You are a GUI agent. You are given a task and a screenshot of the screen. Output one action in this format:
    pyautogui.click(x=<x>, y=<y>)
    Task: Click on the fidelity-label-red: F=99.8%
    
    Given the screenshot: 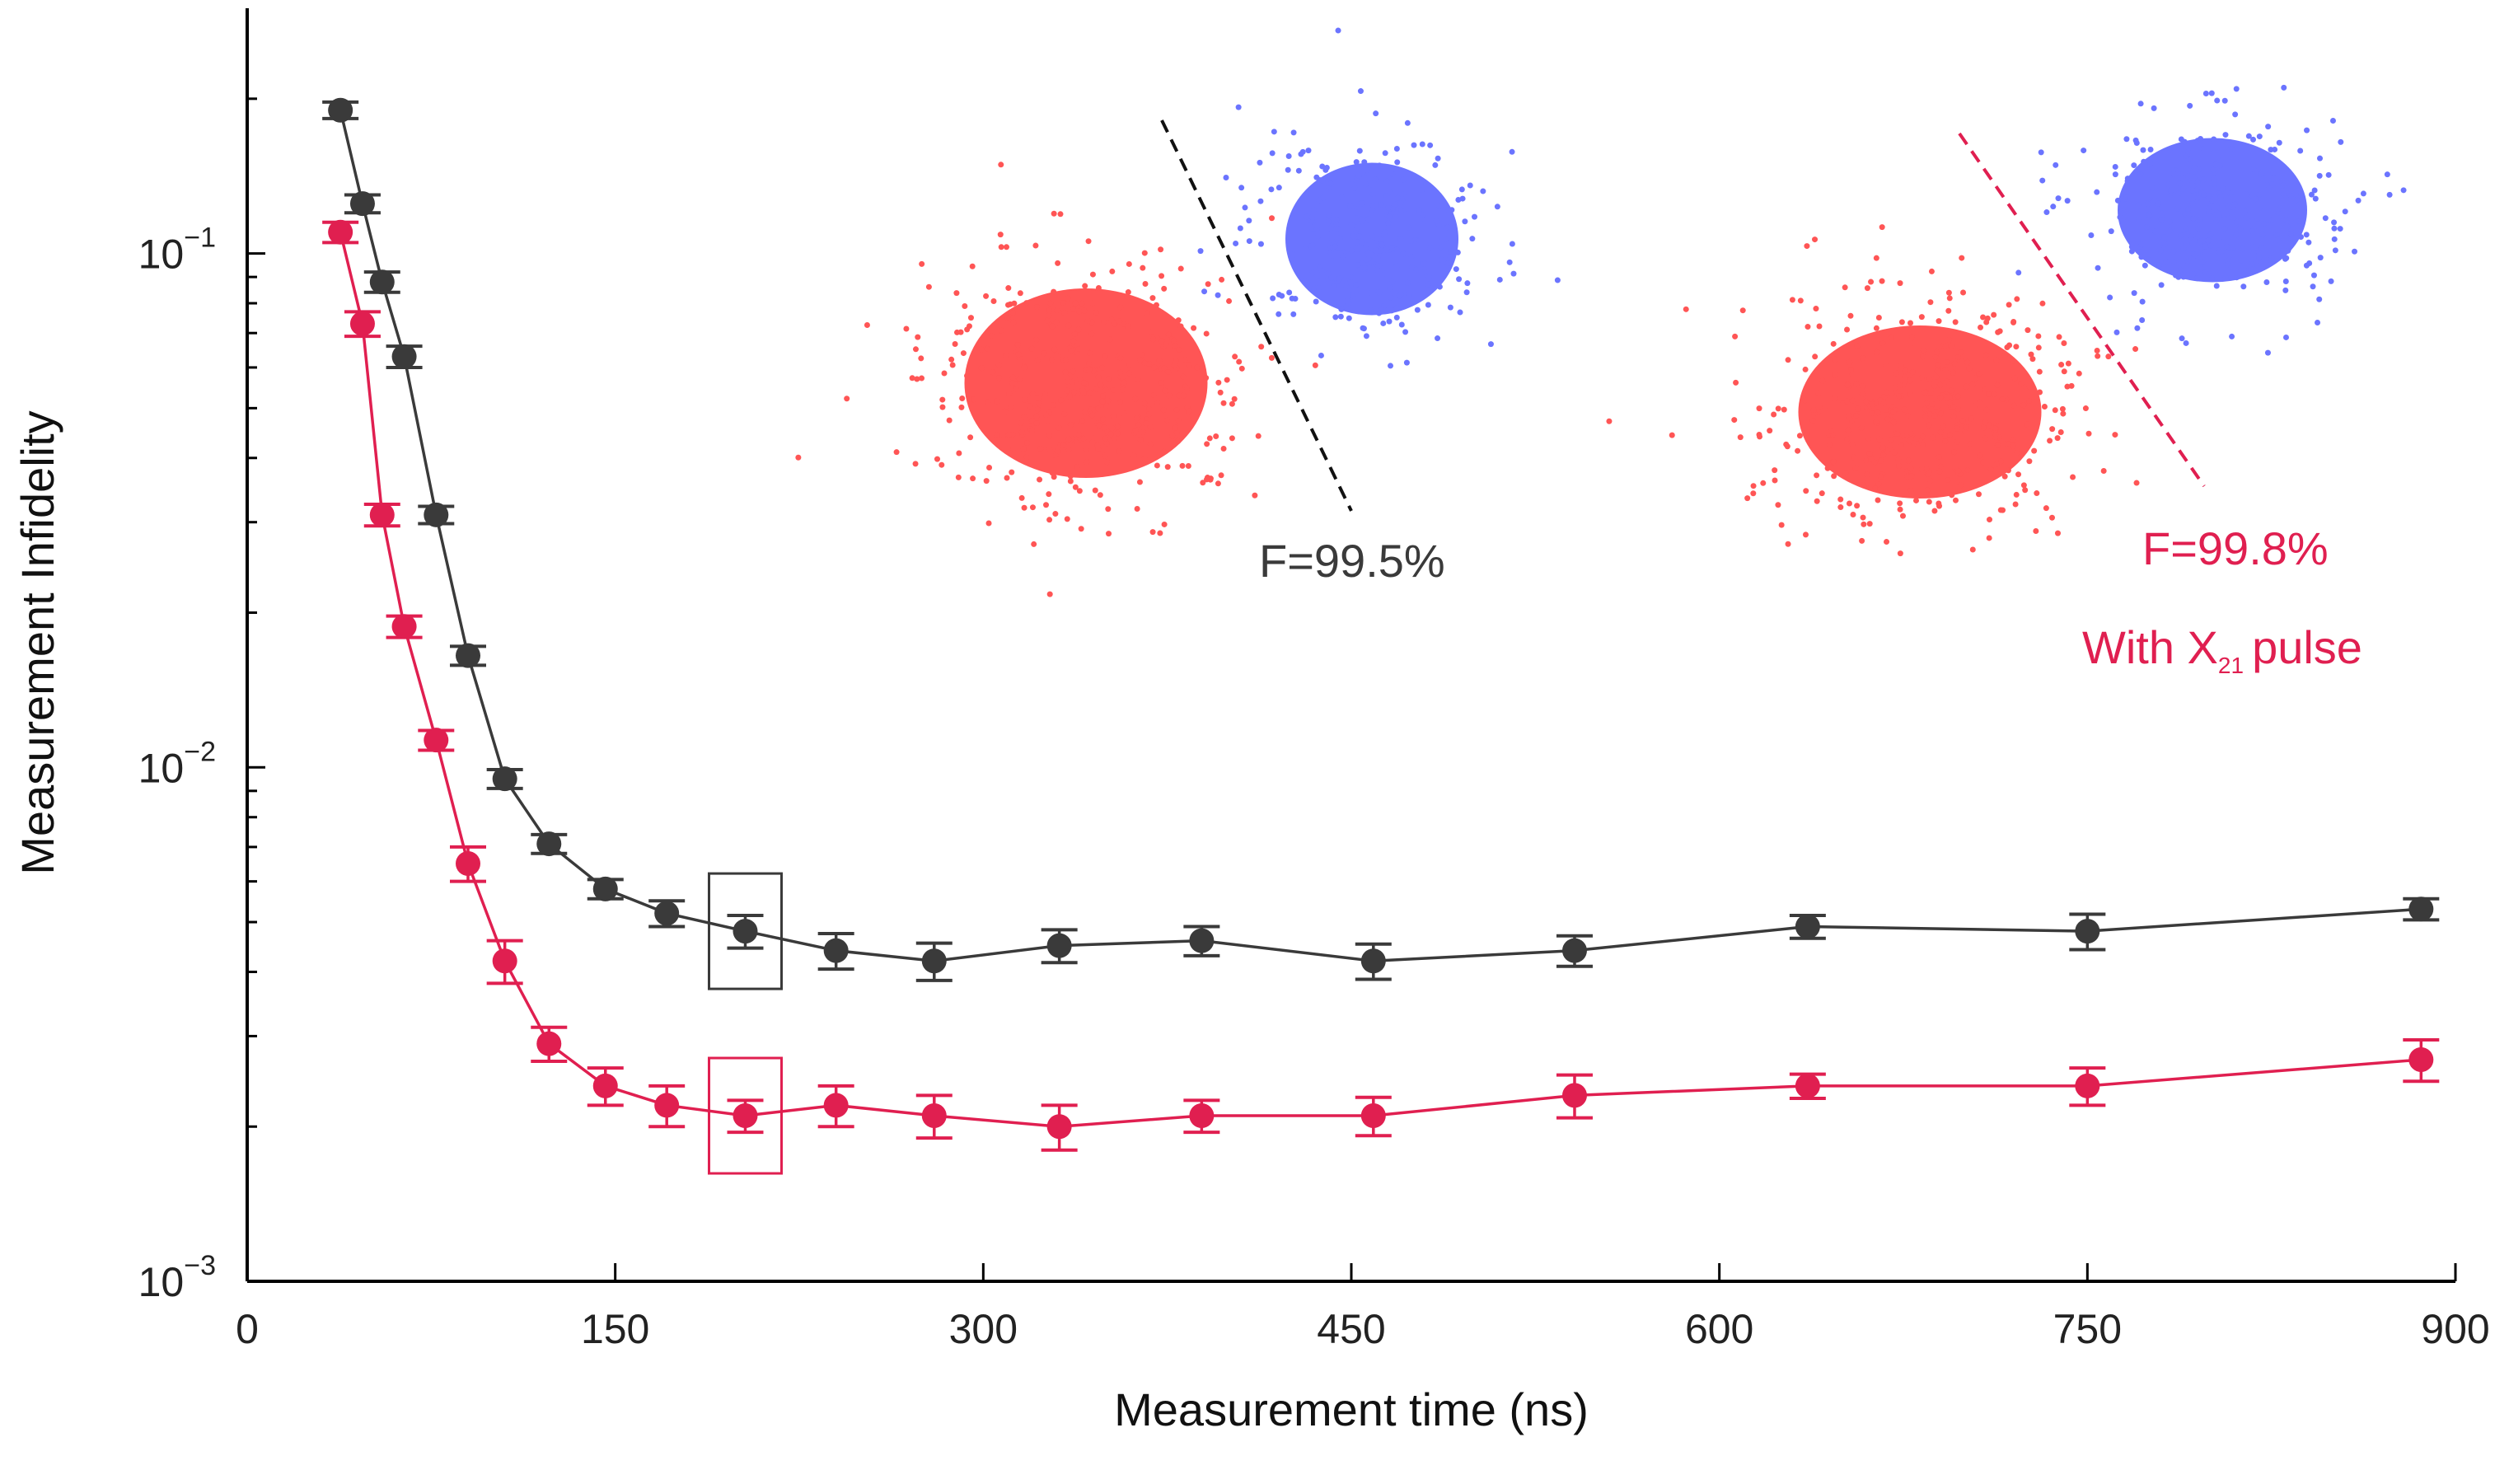 What is the action you would take?
    pyautogui.click(x=2235, y=548)
    